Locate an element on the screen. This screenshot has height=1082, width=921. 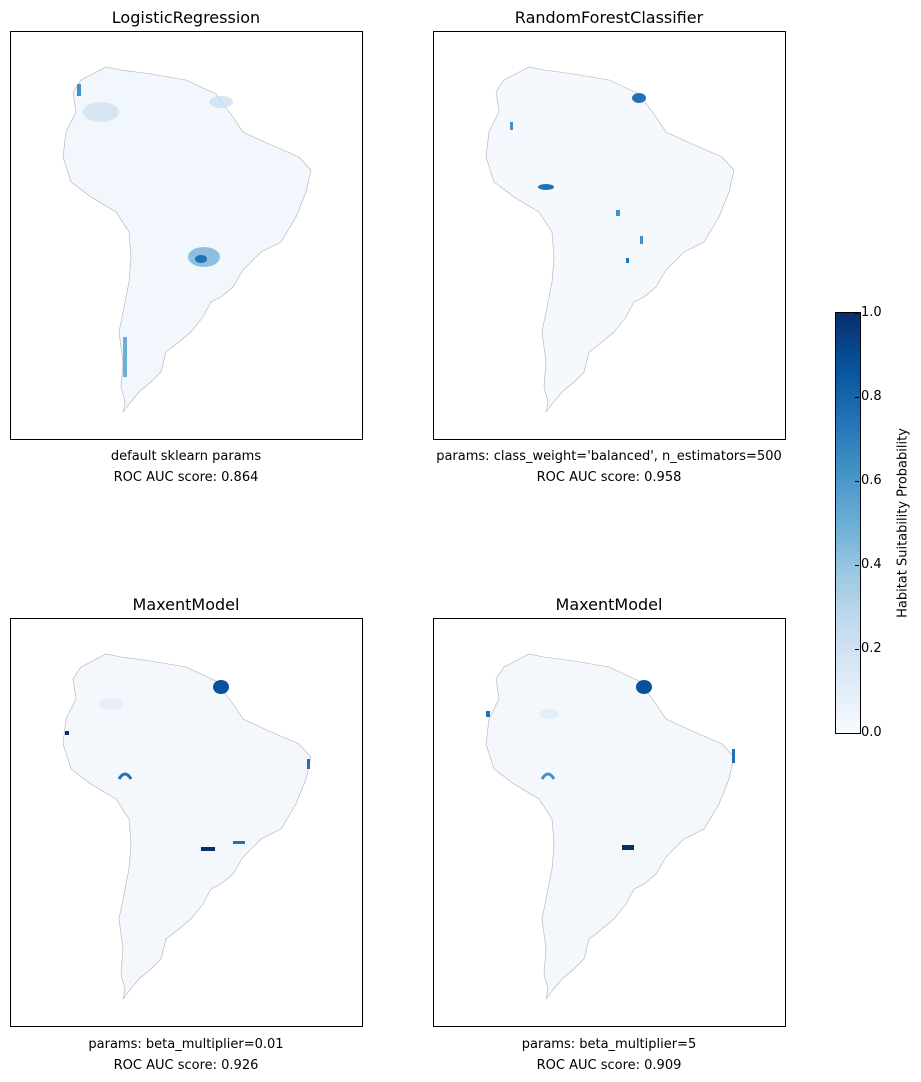
panel-params-caption: params: beta_multiplier=5 is located at coordinates (609, 1044).